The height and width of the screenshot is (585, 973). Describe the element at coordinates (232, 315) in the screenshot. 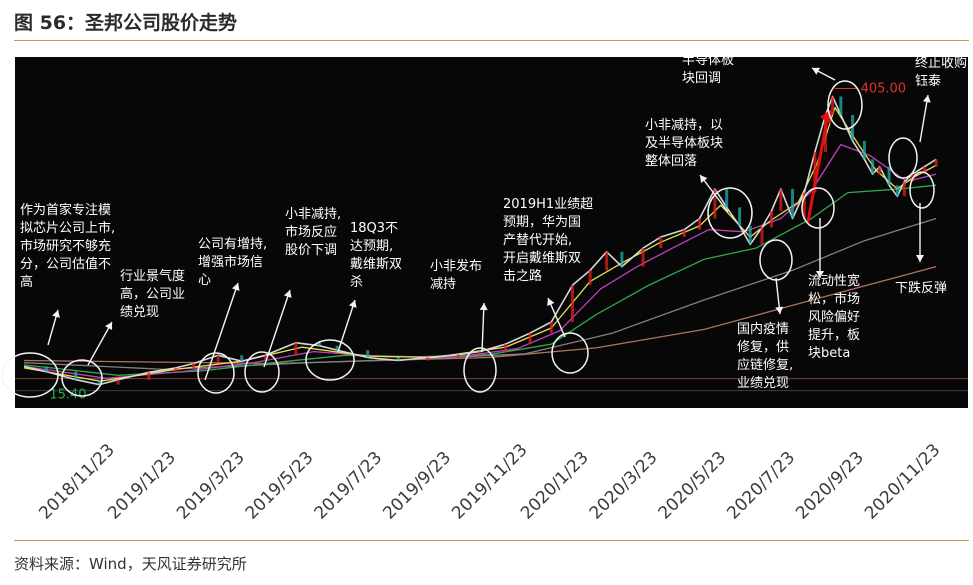

I see `annotation: 公司有增持, 增强市场信心` at that location.